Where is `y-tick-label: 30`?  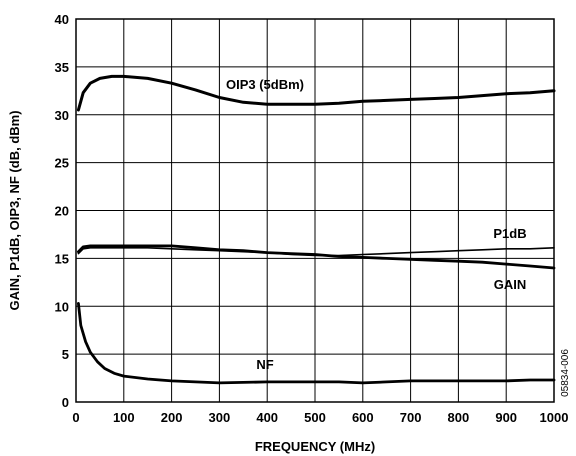
y-tick-label: 30 is located at coordinates (62, 115).